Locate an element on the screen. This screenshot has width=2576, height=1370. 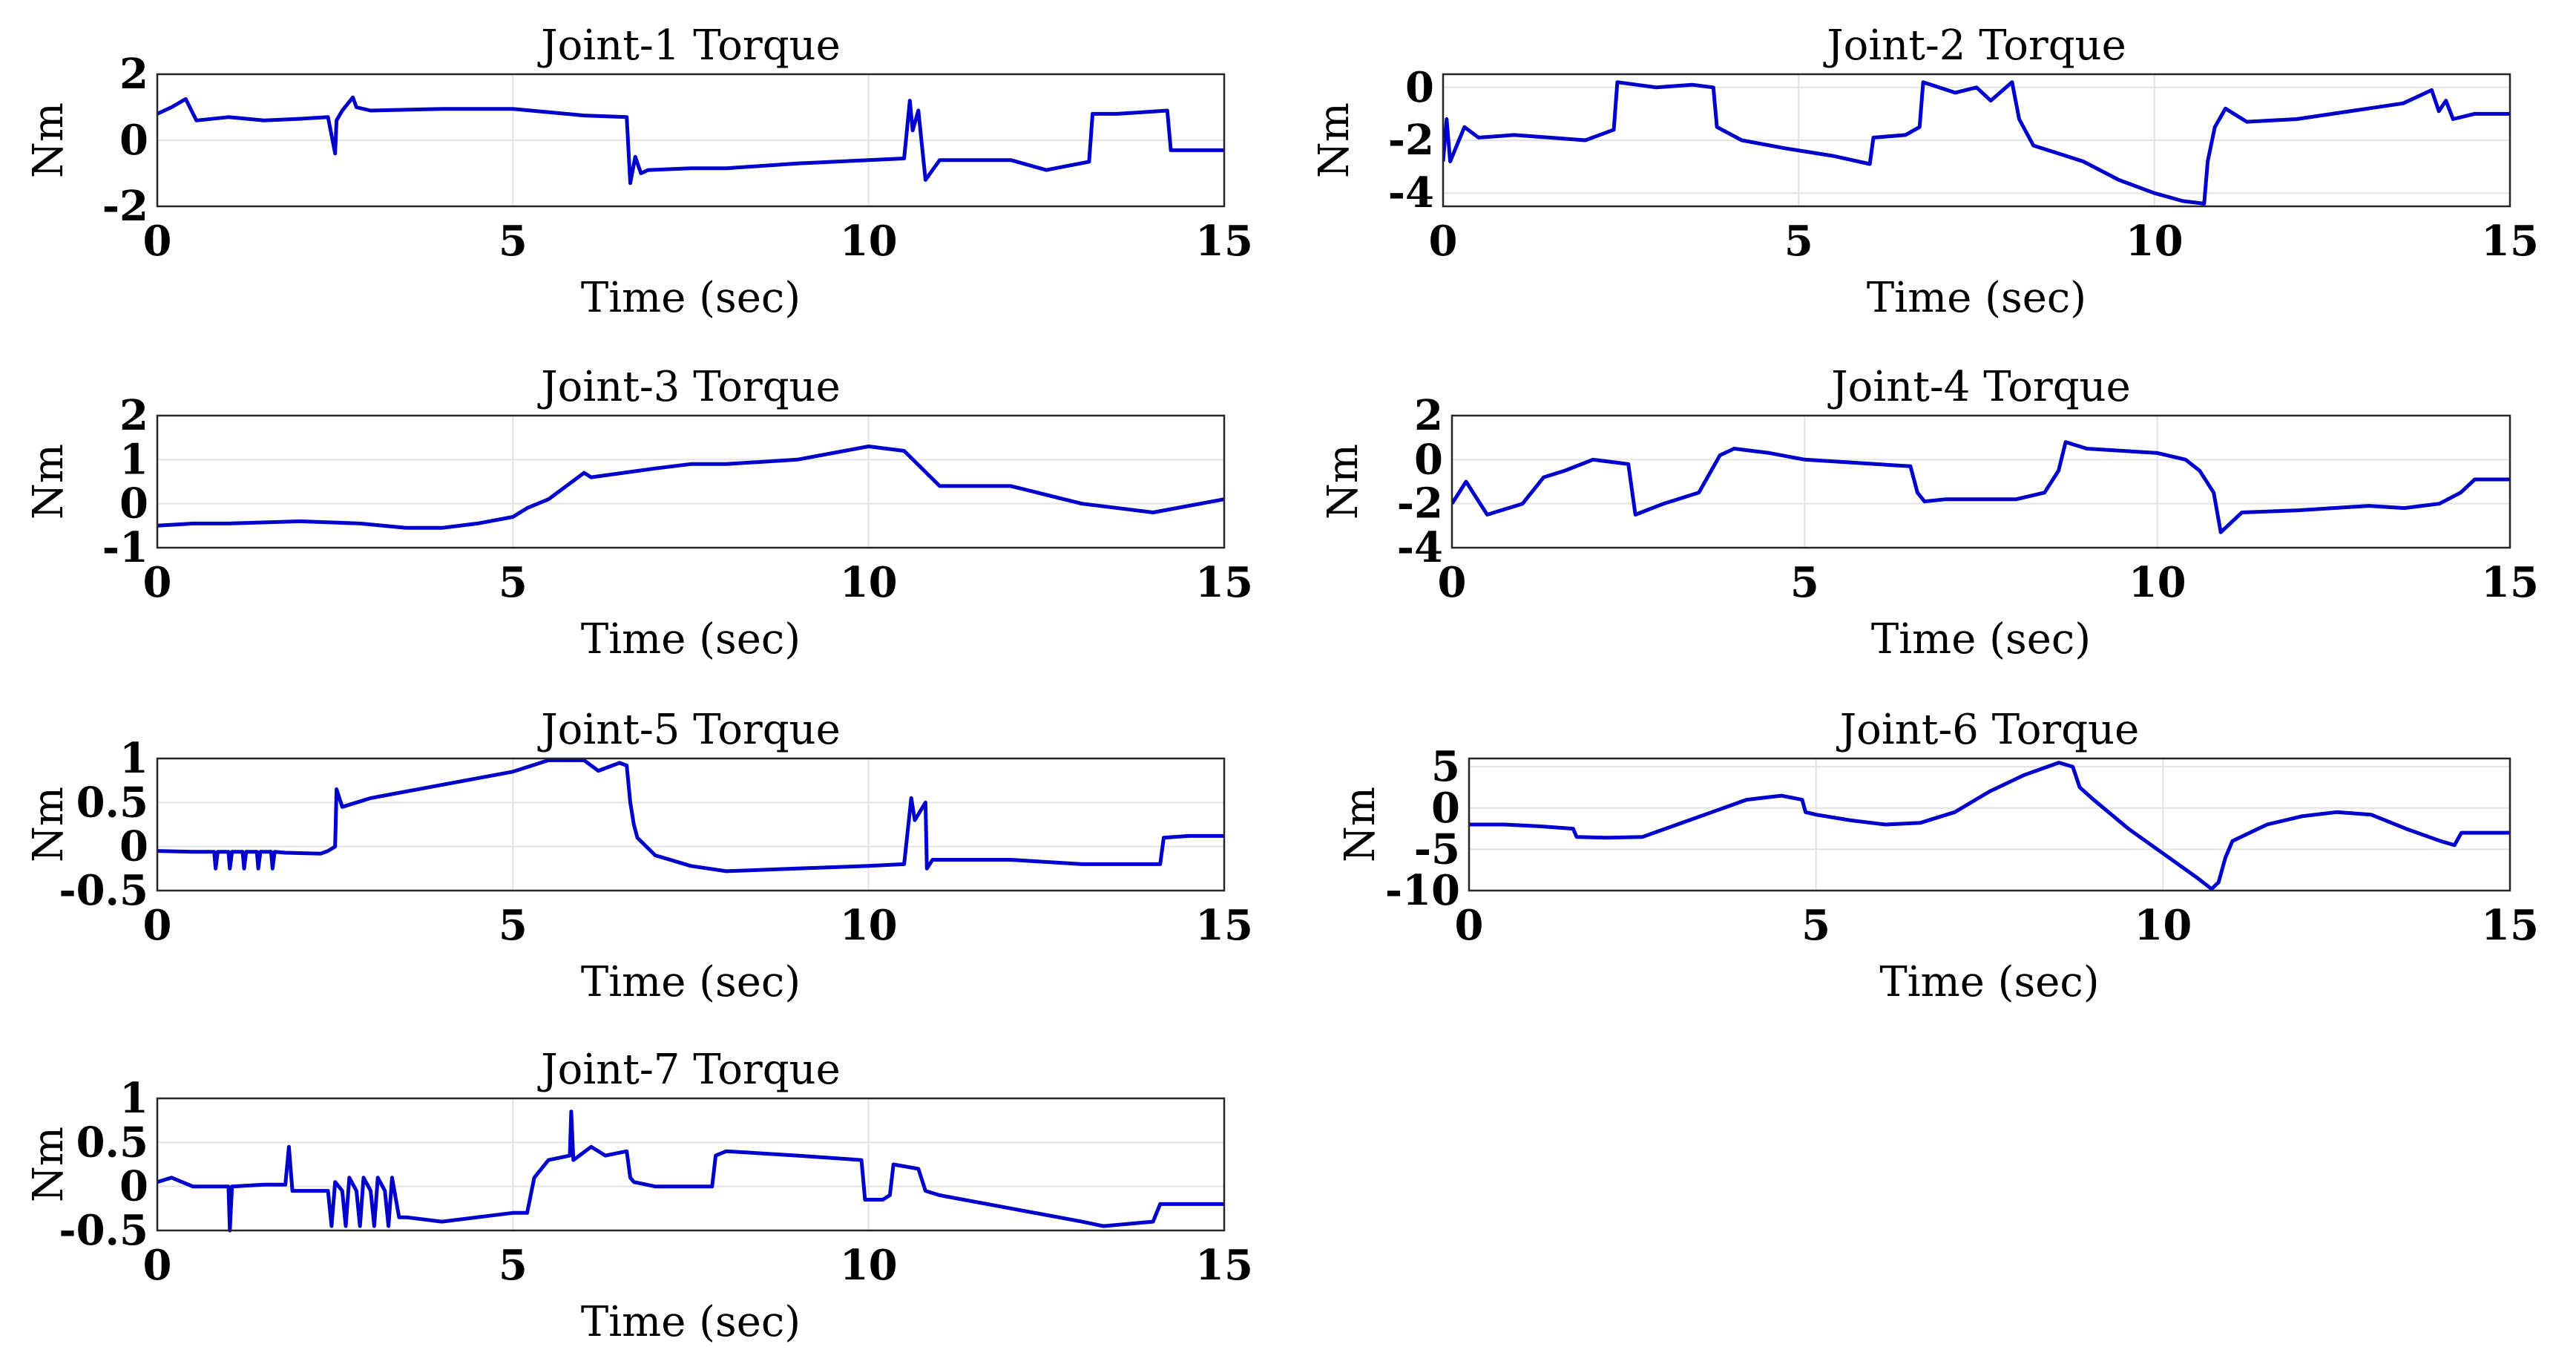
joint-7-y-tick-label: 0 is located at coordinates (133, 1186).